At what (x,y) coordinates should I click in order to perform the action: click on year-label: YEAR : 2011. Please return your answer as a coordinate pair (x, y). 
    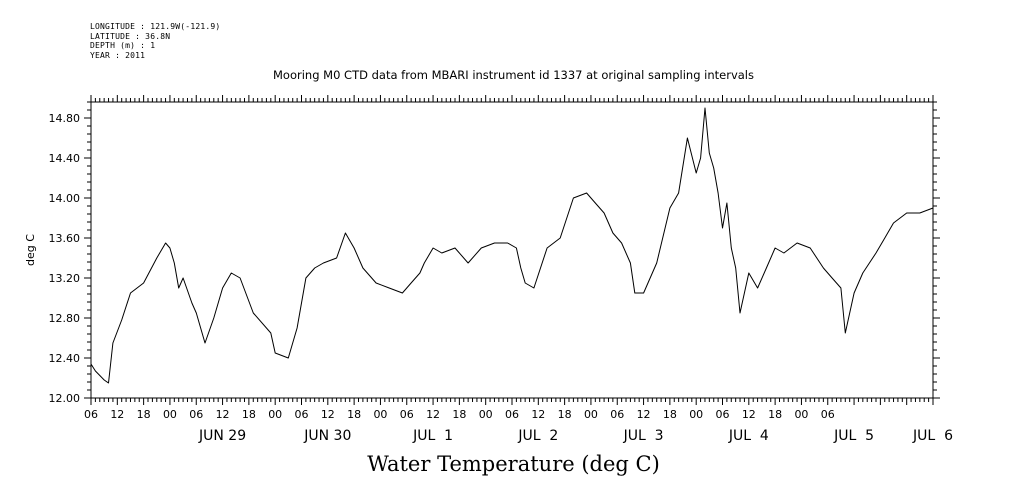
    Looking at the image, I should click on (118, 55).